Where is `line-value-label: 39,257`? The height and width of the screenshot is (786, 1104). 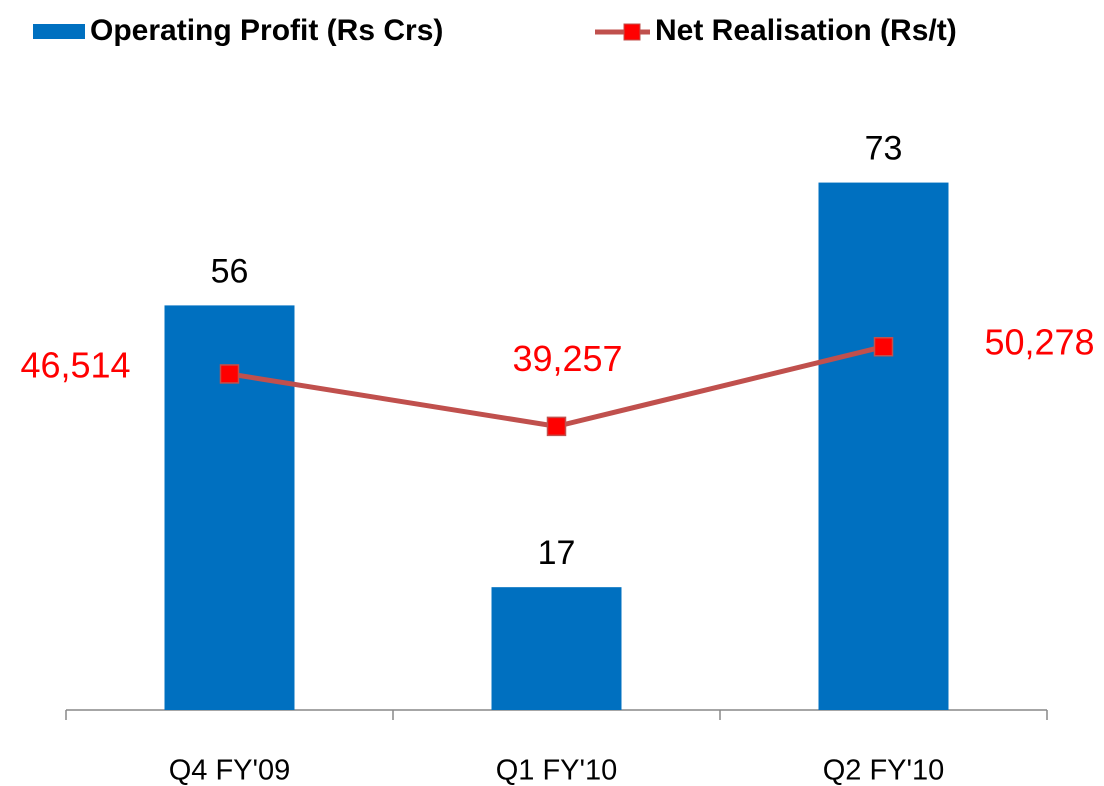
line-value-label: 39,257 is located at coordinates (567, 358).